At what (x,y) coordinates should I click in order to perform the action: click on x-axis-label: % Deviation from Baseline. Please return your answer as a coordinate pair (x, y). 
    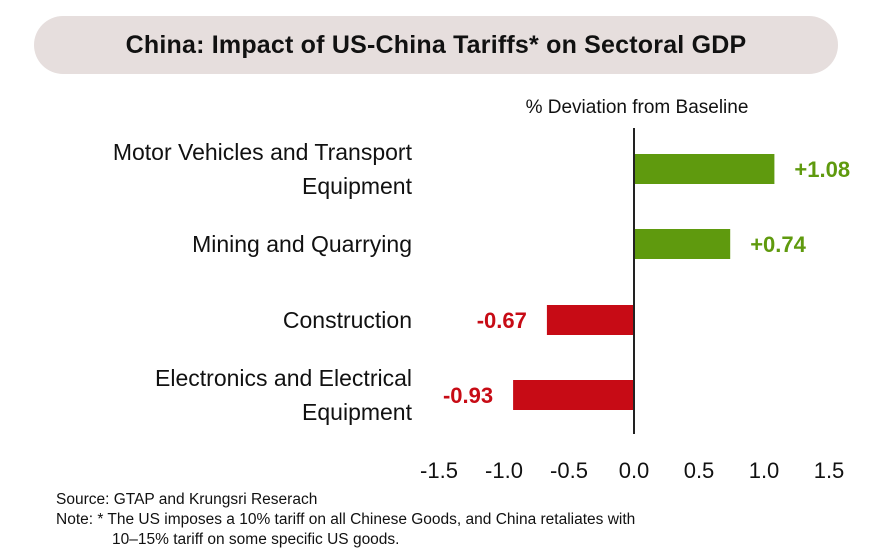
    Looking at the image, I should click on (637, 107).